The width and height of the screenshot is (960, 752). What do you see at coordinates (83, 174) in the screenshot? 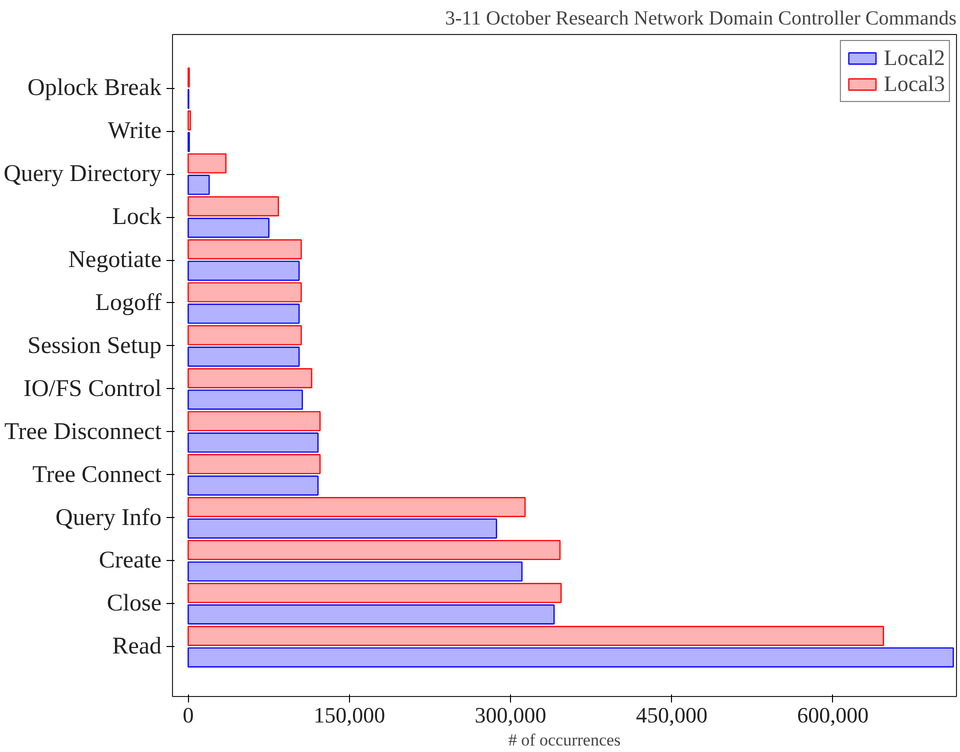
I see `y-tick-label: Query Directory` at bounding box center [83, 174].